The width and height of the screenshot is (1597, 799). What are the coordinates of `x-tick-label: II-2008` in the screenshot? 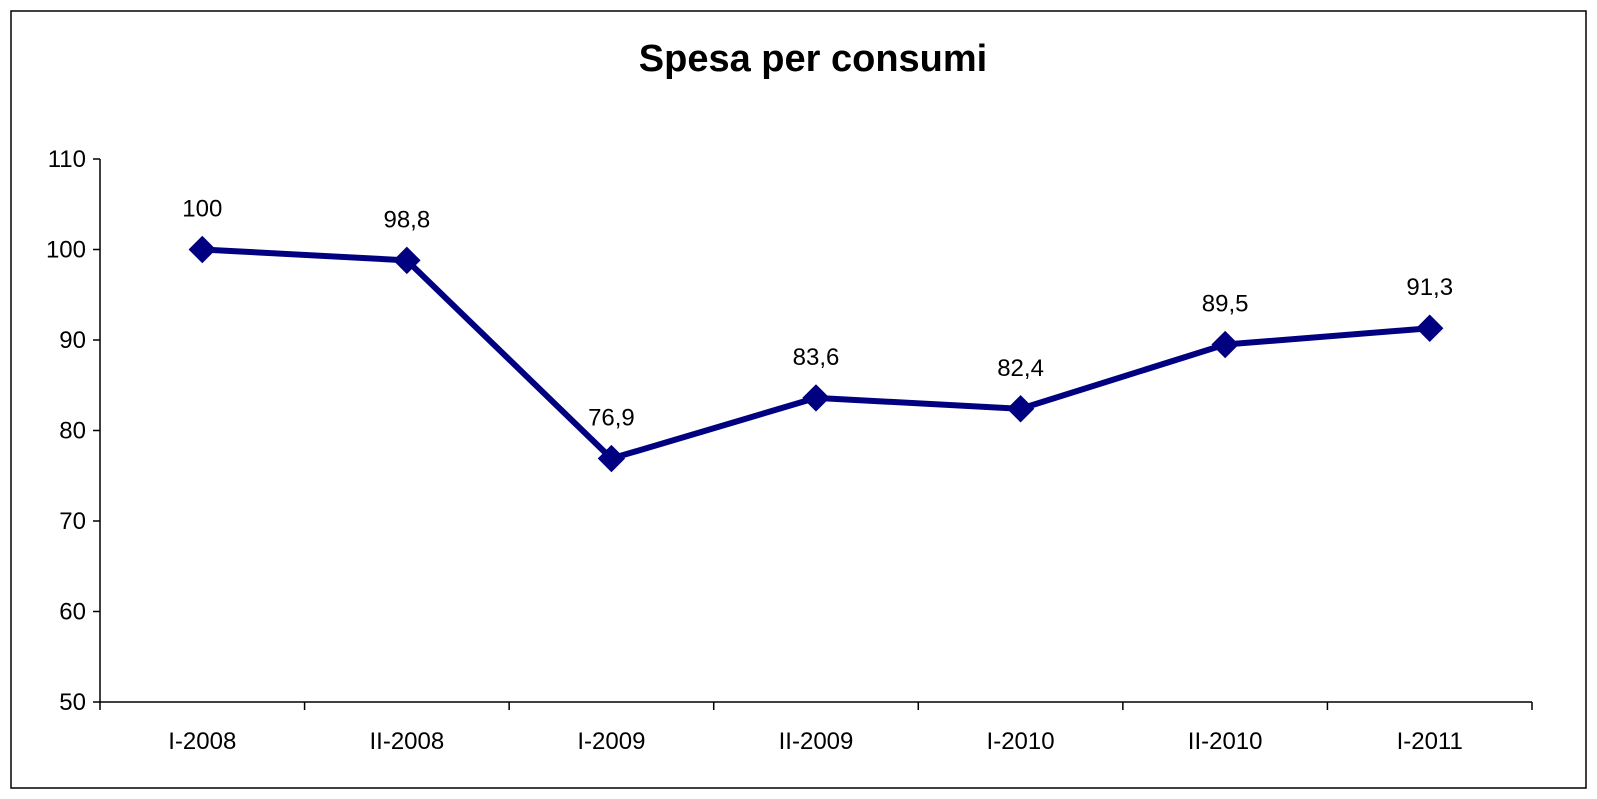 It's located at (406, 741).